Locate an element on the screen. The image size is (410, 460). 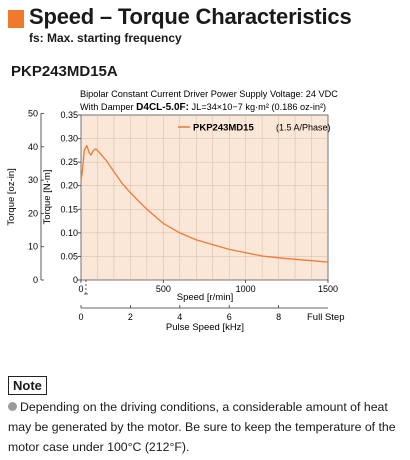
secondary-y-tick-label: 20 is located at coordinates (33, 213).